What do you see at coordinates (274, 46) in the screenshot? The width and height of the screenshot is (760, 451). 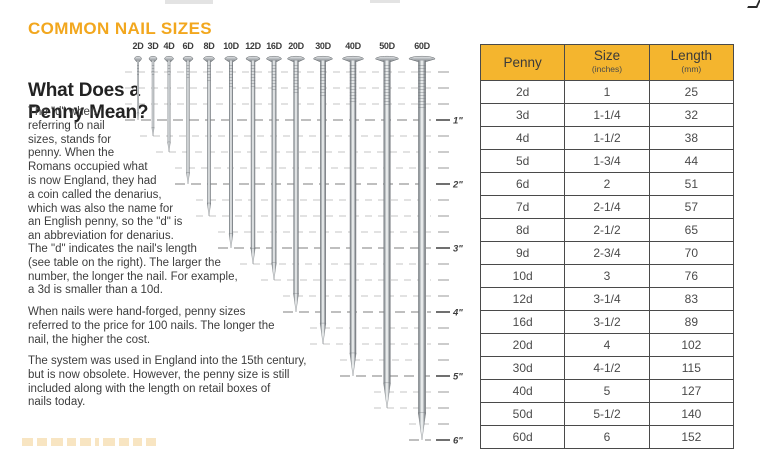 I see `nail-label: 16D` at bounding box center [274, 46].